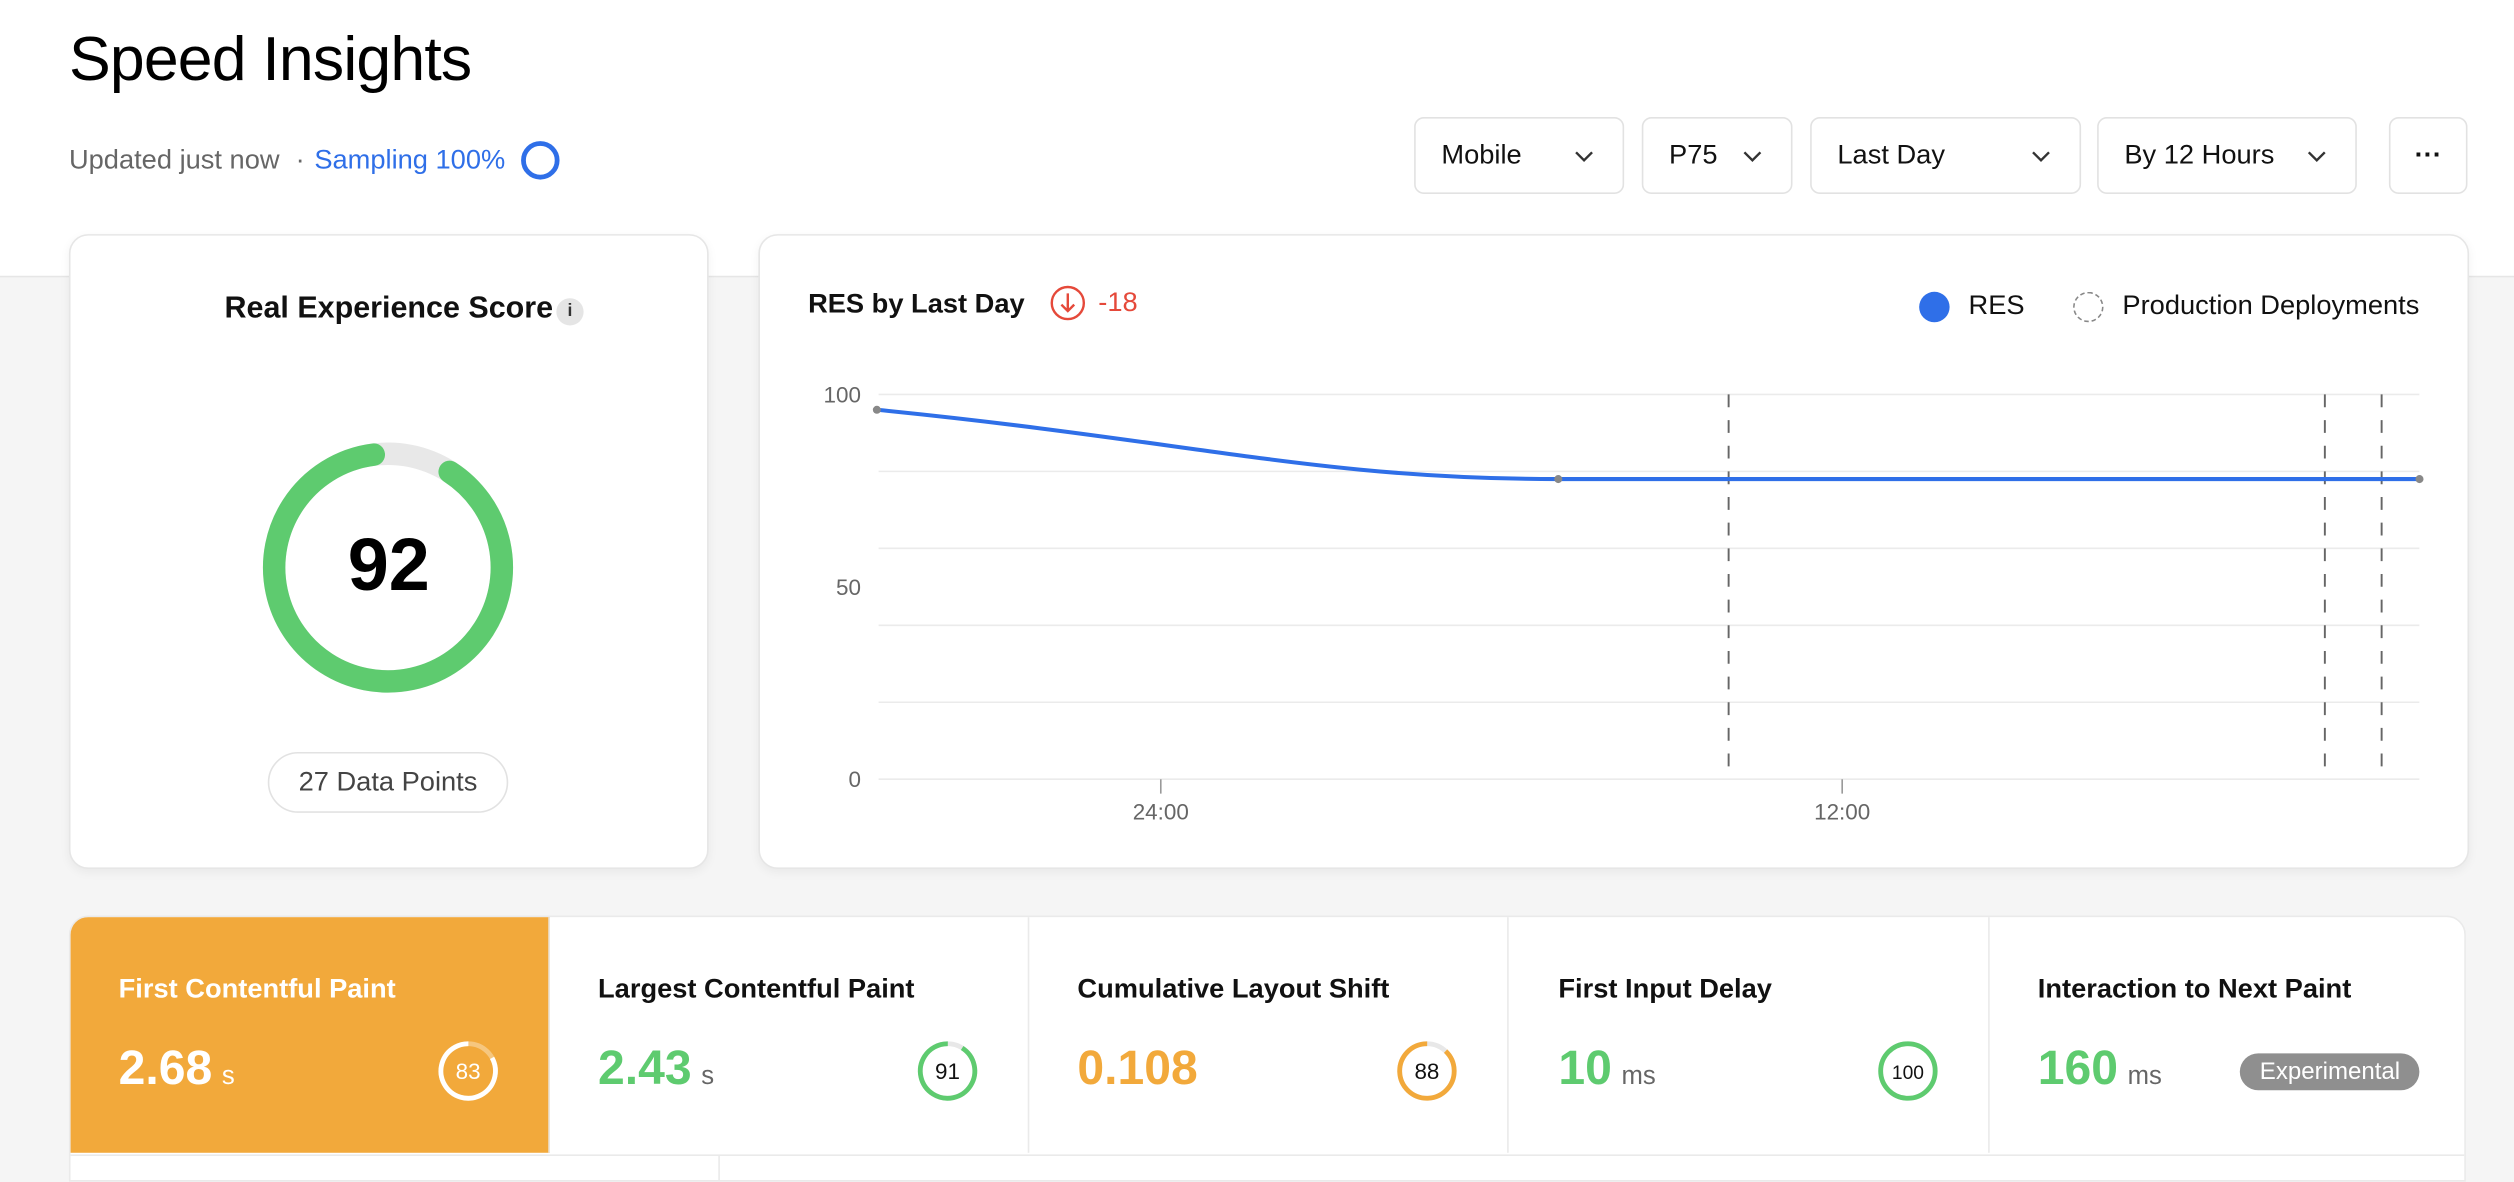  I want to click on res-series-line, so click(1648, 444).